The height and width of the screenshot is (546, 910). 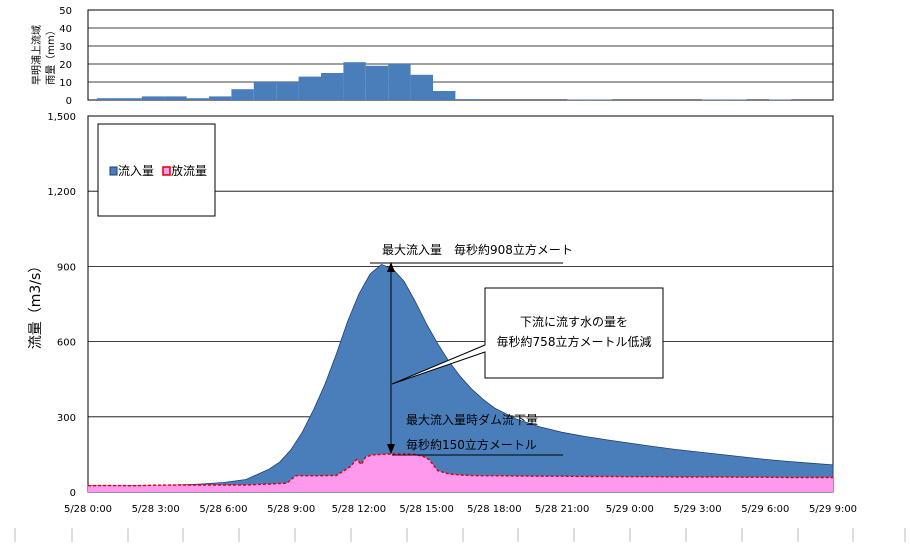 I want to click on rainfall-y-tick-label: 10, so click(x=65, y=83).